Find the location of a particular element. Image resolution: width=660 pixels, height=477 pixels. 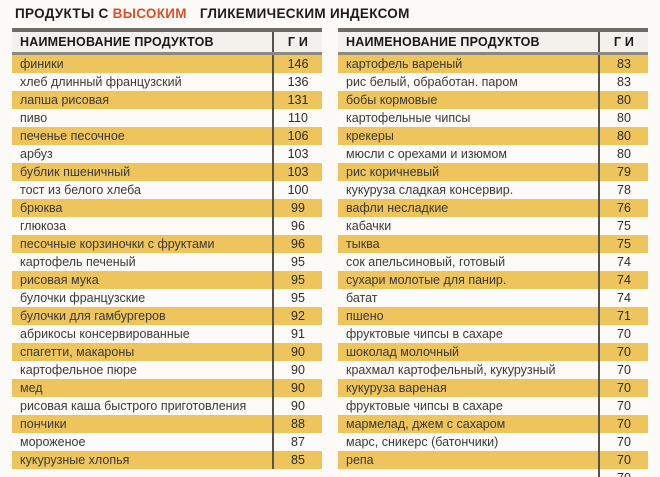

table-row: фруктовые чипсы в сахаре 70 is located at coordinates (493, 334).